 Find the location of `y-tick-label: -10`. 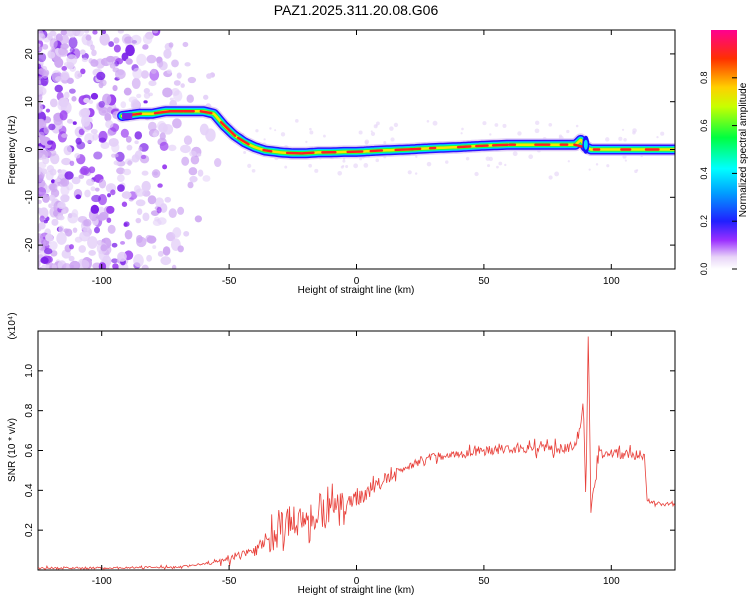

y-tick-label: -10 is located at coordinates (29, 197).